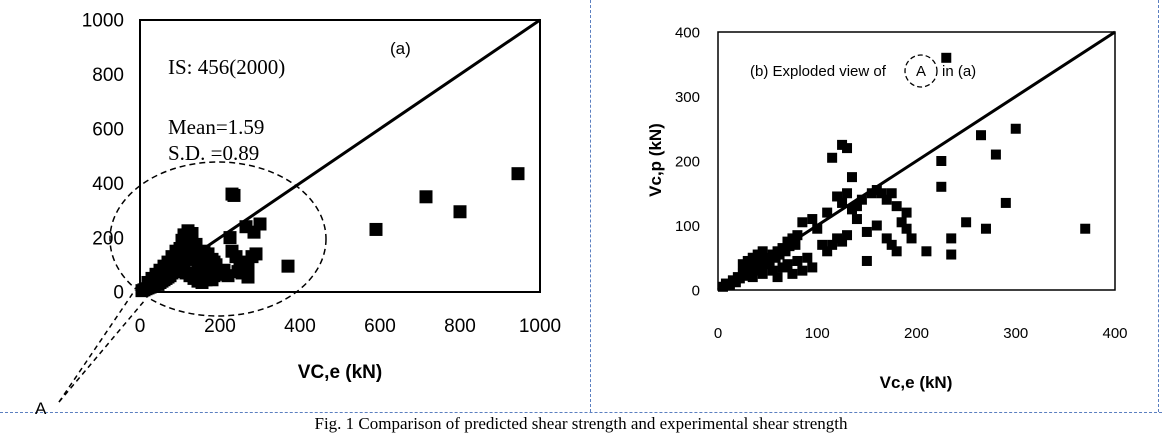  What do you see at coordinates (330, 232) in the screenshot?
I see `data-points-a` at bounding box center [330, 232].